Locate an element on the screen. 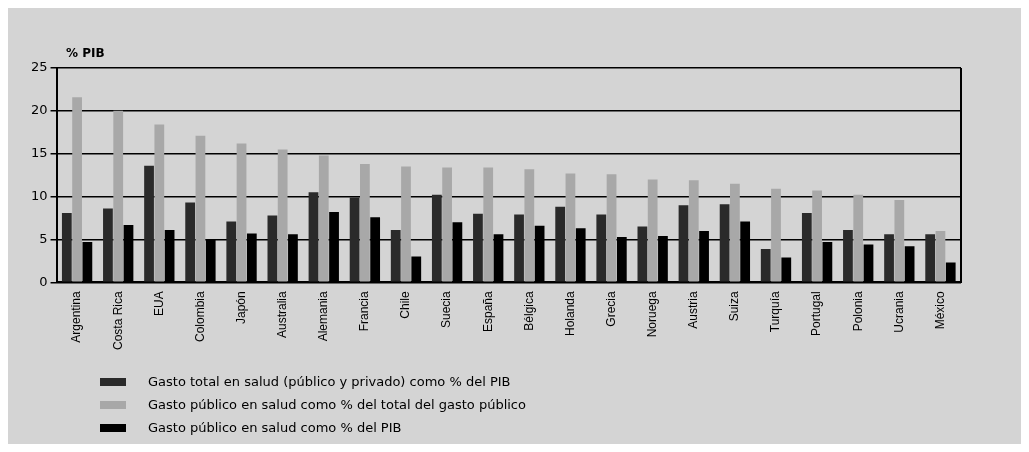  y-tick-label: 0 is located at coordinates (43, 281).